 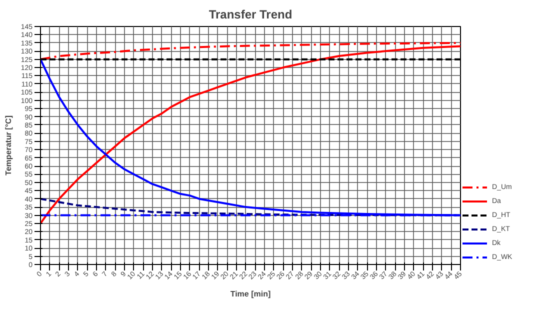 I want to click on chart-title: Transfer Trend, so click(x=250, y=15).